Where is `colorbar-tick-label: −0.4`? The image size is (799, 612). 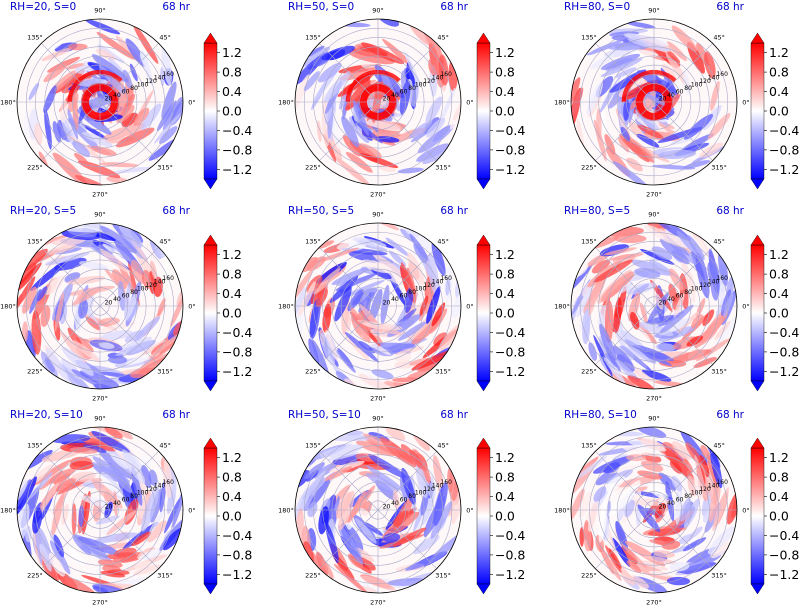
colorbar-tick-label: −0.4 is located at coordinates (784, 535).